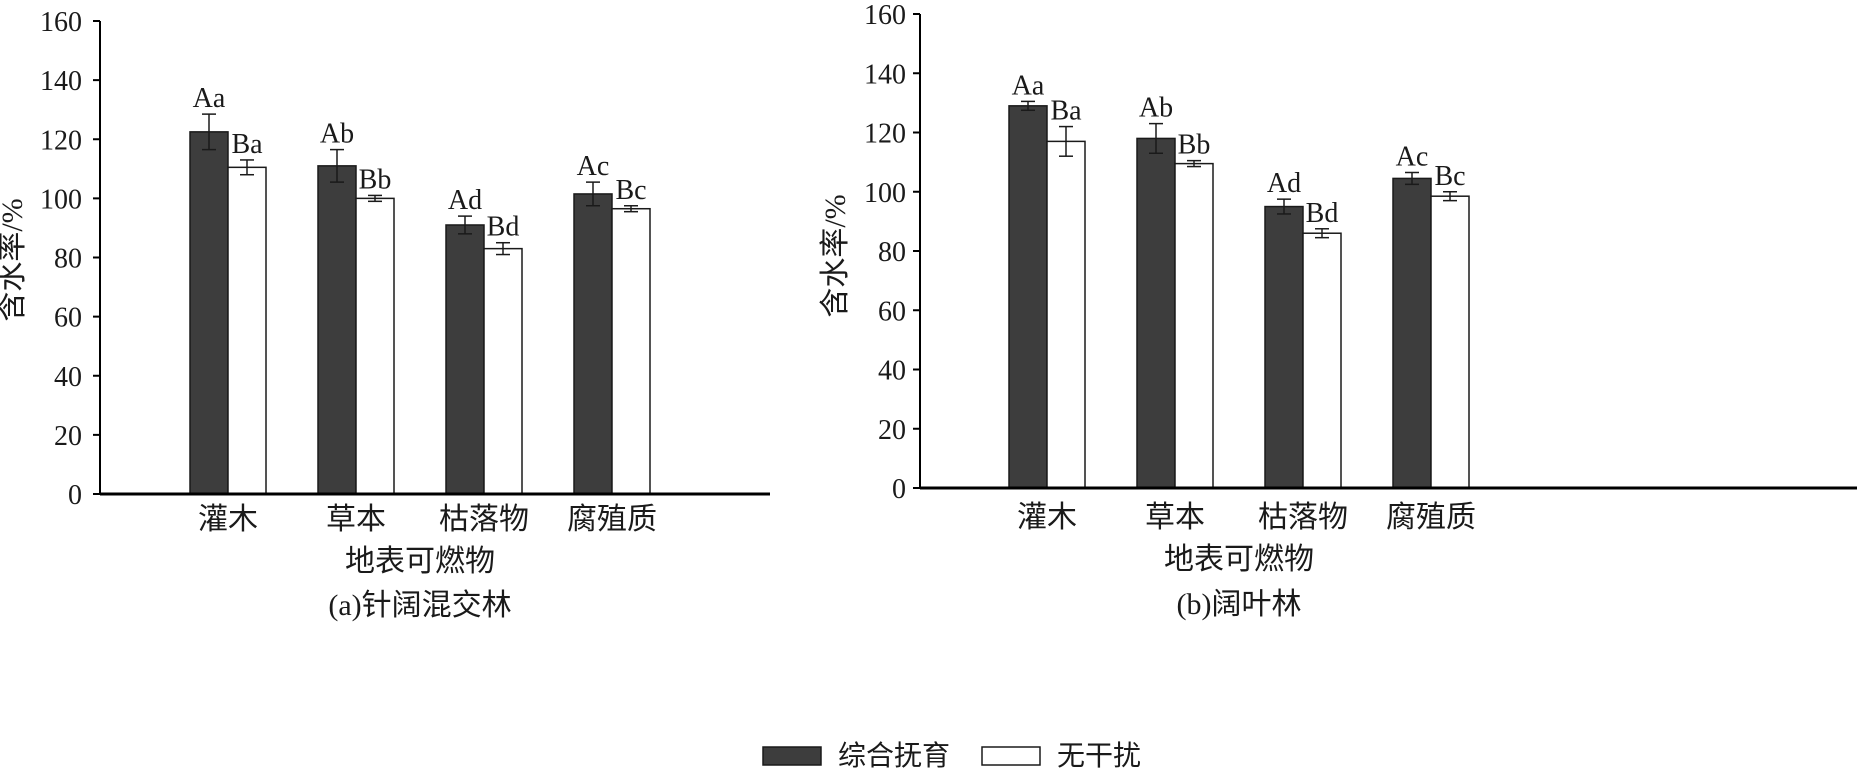 This screenshot has height=774, width=1857. What do you see at coordinates (1099, 756) in the screenshot?
I see `legend-label-control: 无干扰` at bounding box center [1099, 756].